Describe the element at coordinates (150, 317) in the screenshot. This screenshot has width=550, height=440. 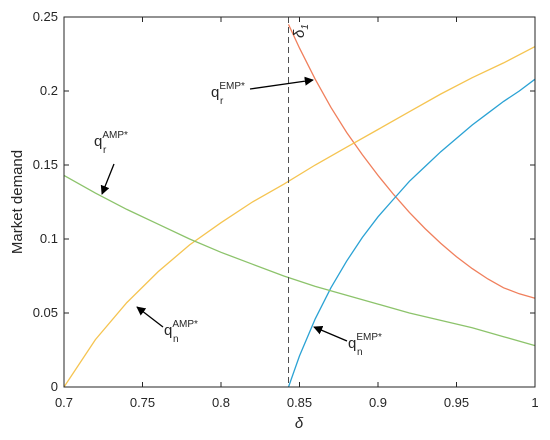
I see `arrow-qn-amp` at that location.